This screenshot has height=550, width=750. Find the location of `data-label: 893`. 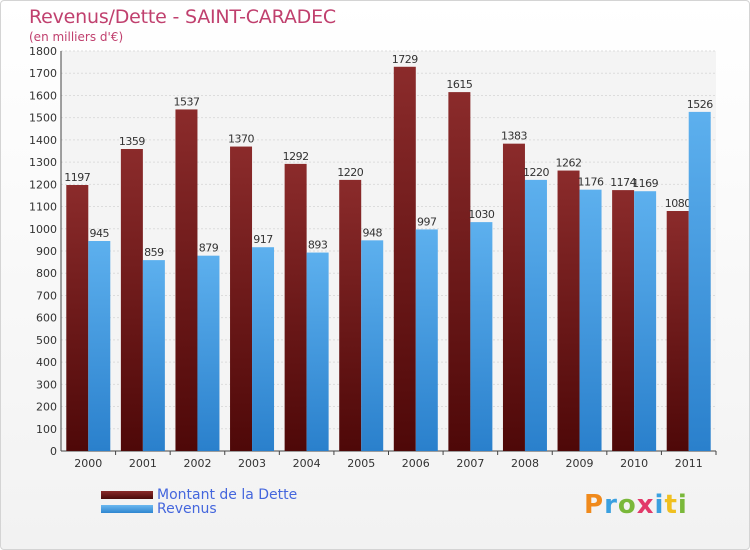

data-label: 893 is located at coordinates (318, 245).